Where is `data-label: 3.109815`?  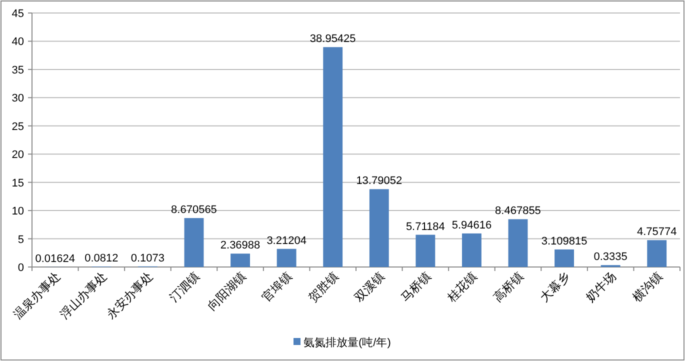 data-label: 3.109815 is located at coordinates (564, 241).